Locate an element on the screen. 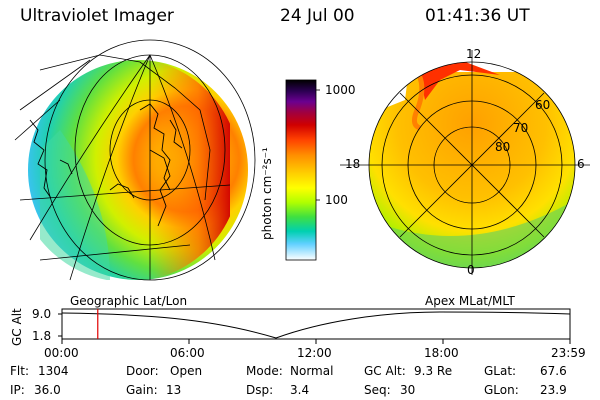 The width and height of the screenshot is (600, 400). dsp-label: Dsp: is located at coordinates (260, 390).